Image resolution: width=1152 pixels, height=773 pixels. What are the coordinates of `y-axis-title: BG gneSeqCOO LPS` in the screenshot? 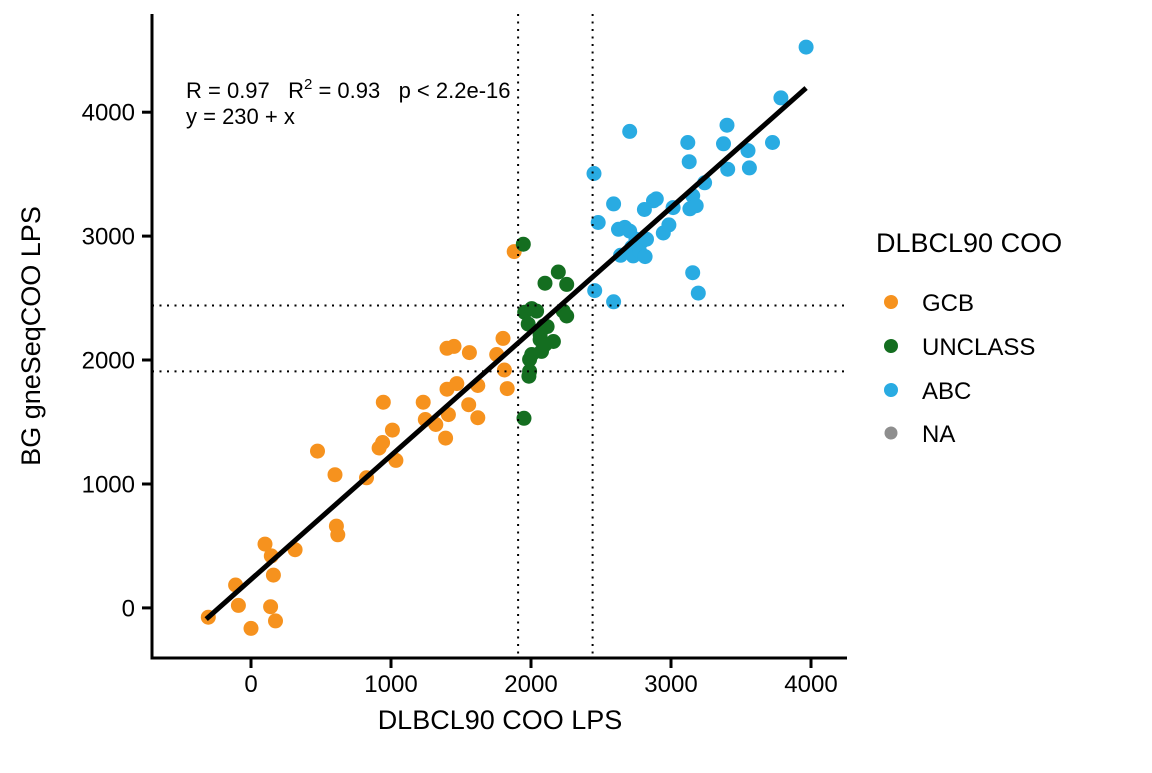 It's located at (31, 336).